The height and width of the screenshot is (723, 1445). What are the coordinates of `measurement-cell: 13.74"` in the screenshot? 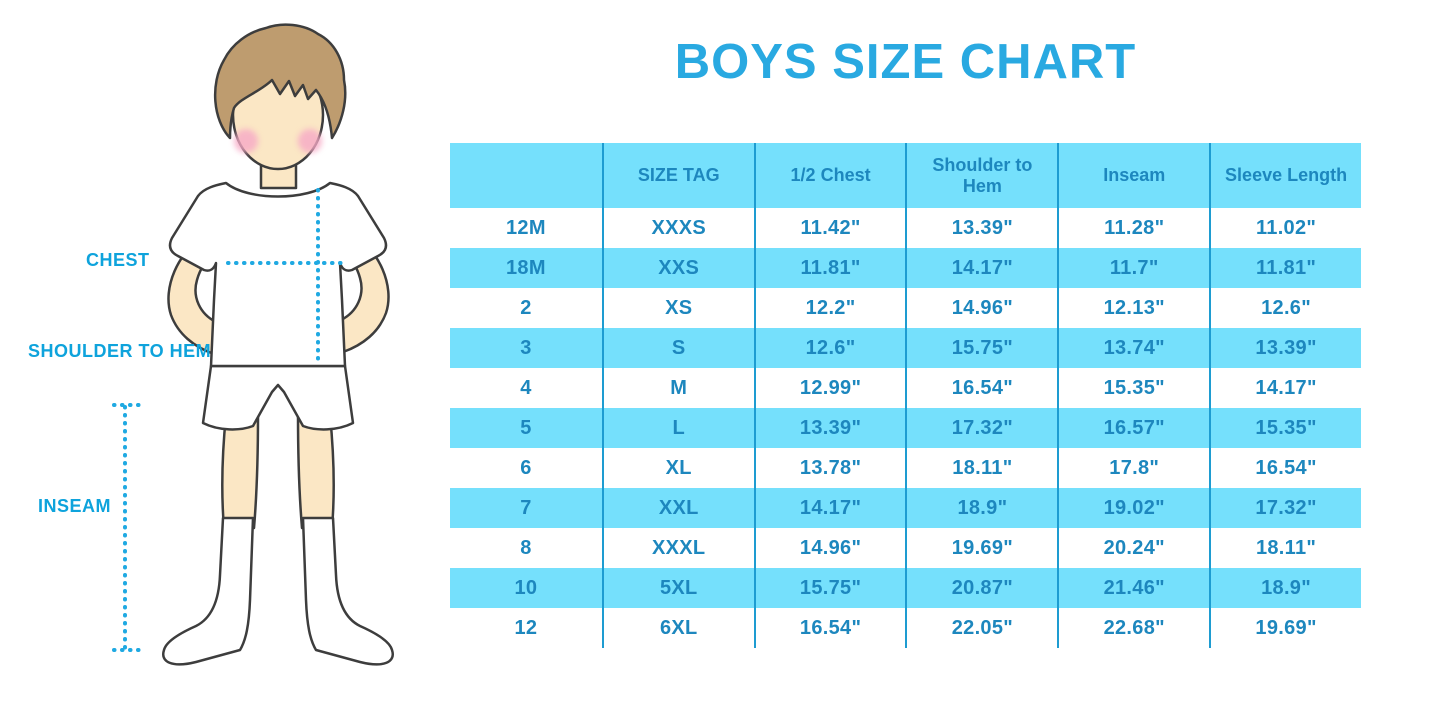 It's located at (1133, 348).